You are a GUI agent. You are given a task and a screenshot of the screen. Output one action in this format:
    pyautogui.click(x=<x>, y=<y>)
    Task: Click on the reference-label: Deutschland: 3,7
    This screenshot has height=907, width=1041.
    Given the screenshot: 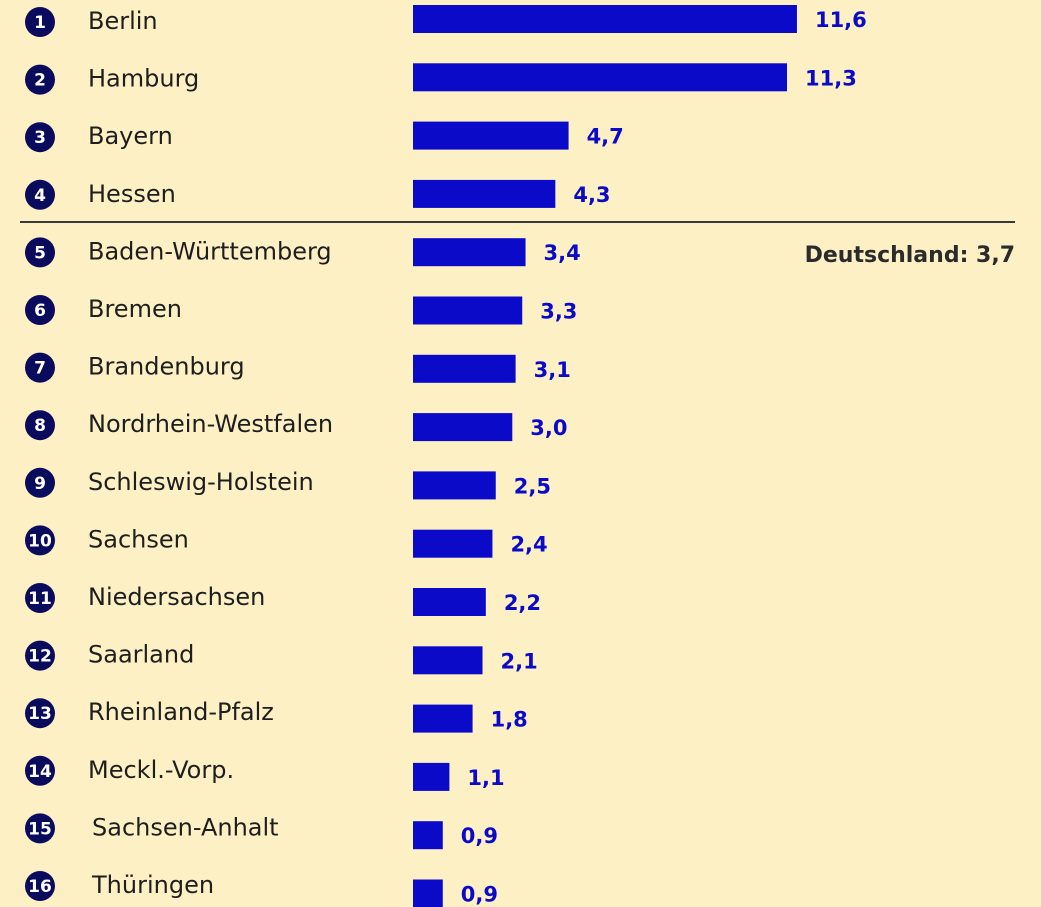 What is the action you would take?
    pyautogui.click(x=910, y=255)
    